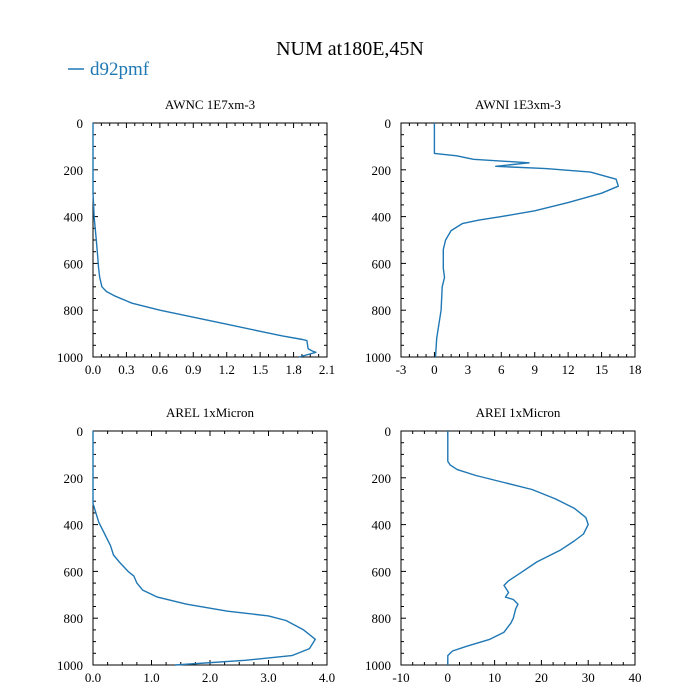 The height and width of the screenshot is (700, 700). I want to click on x-tick-label: 20, so click(541, 677).